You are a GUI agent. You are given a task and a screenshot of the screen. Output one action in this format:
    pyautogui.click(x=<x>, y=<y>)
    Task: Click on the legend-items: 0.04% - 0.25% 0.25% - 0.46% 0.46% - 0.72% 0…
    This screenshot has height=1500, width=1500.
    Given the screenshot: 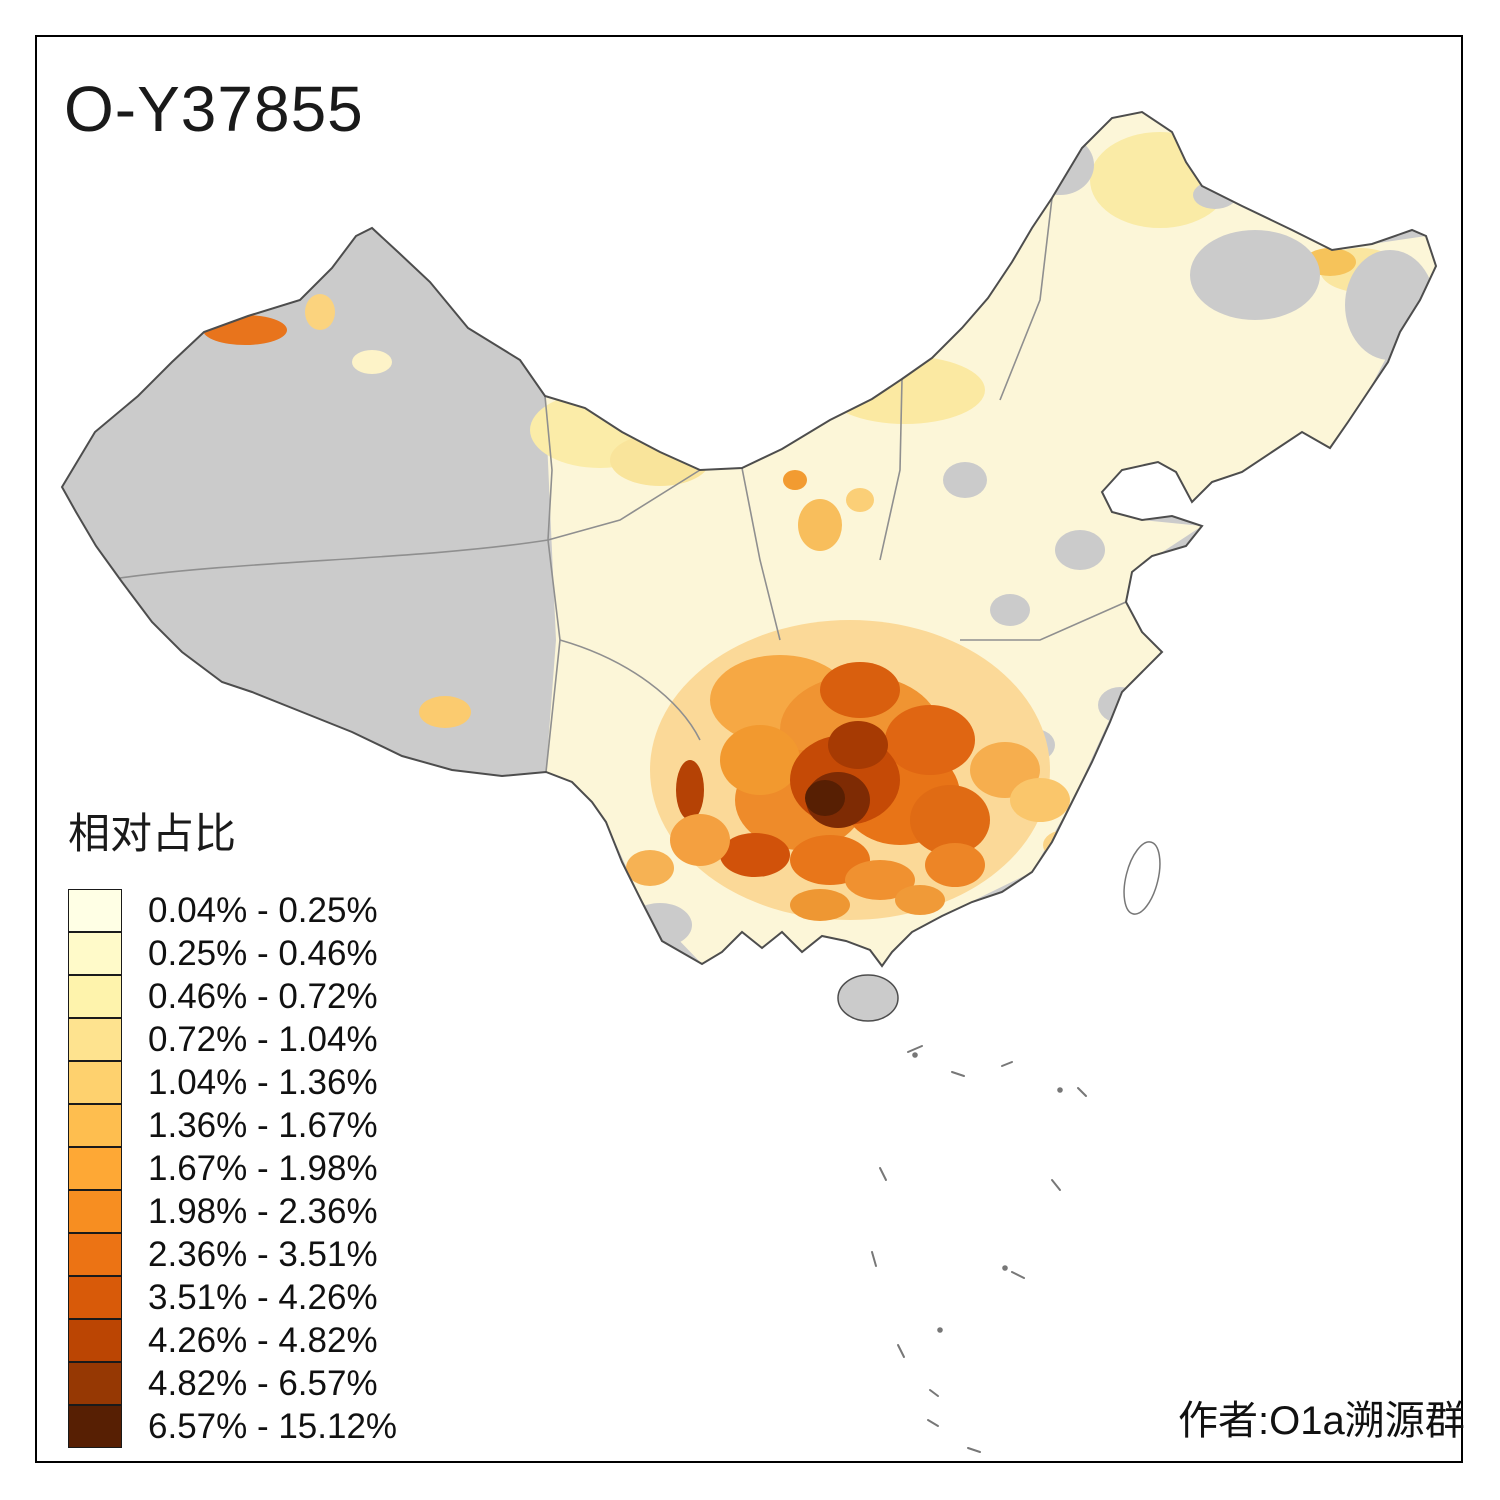 What is the action you would take?
    pyautogui.click(x=233, y=1168)
    